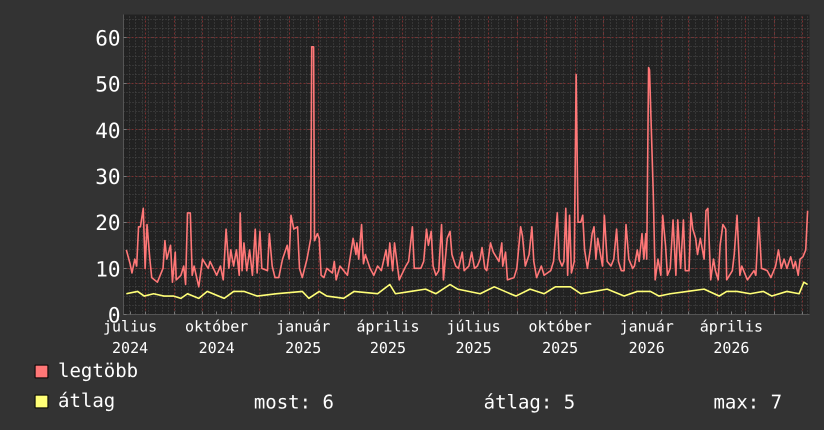  What do you see at coordinates (647, 338) in the screenshot?
I see `x-tick-label: január 2026` at bounding box center [647, 338].